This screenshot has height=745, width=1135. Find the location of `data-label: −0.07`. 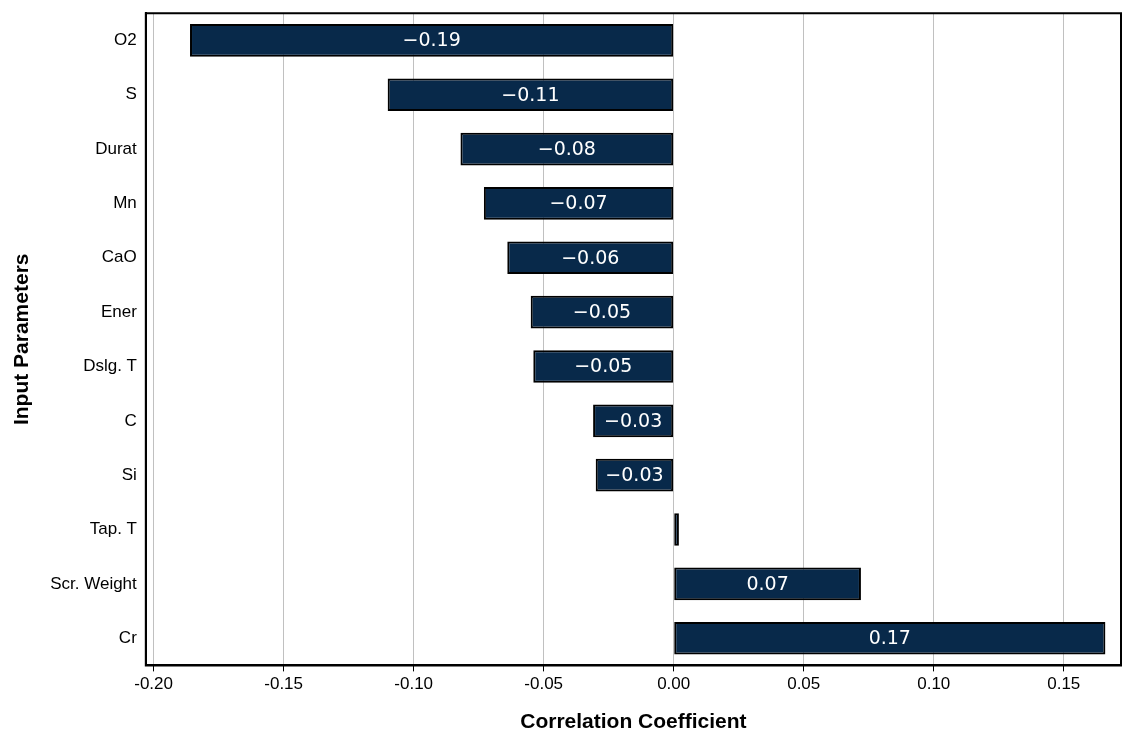

data-label: −0.07 is located at coordinates (578, 202).